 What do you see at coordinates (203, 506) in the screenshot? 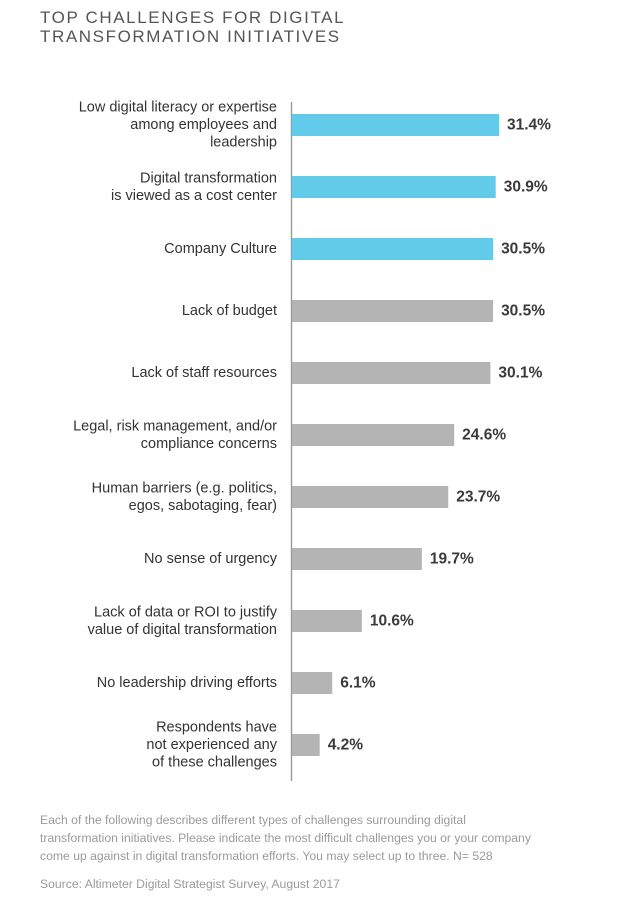
I see `category-label-line: egos, sabotaging, fear)` at bounding box center [203, 506].